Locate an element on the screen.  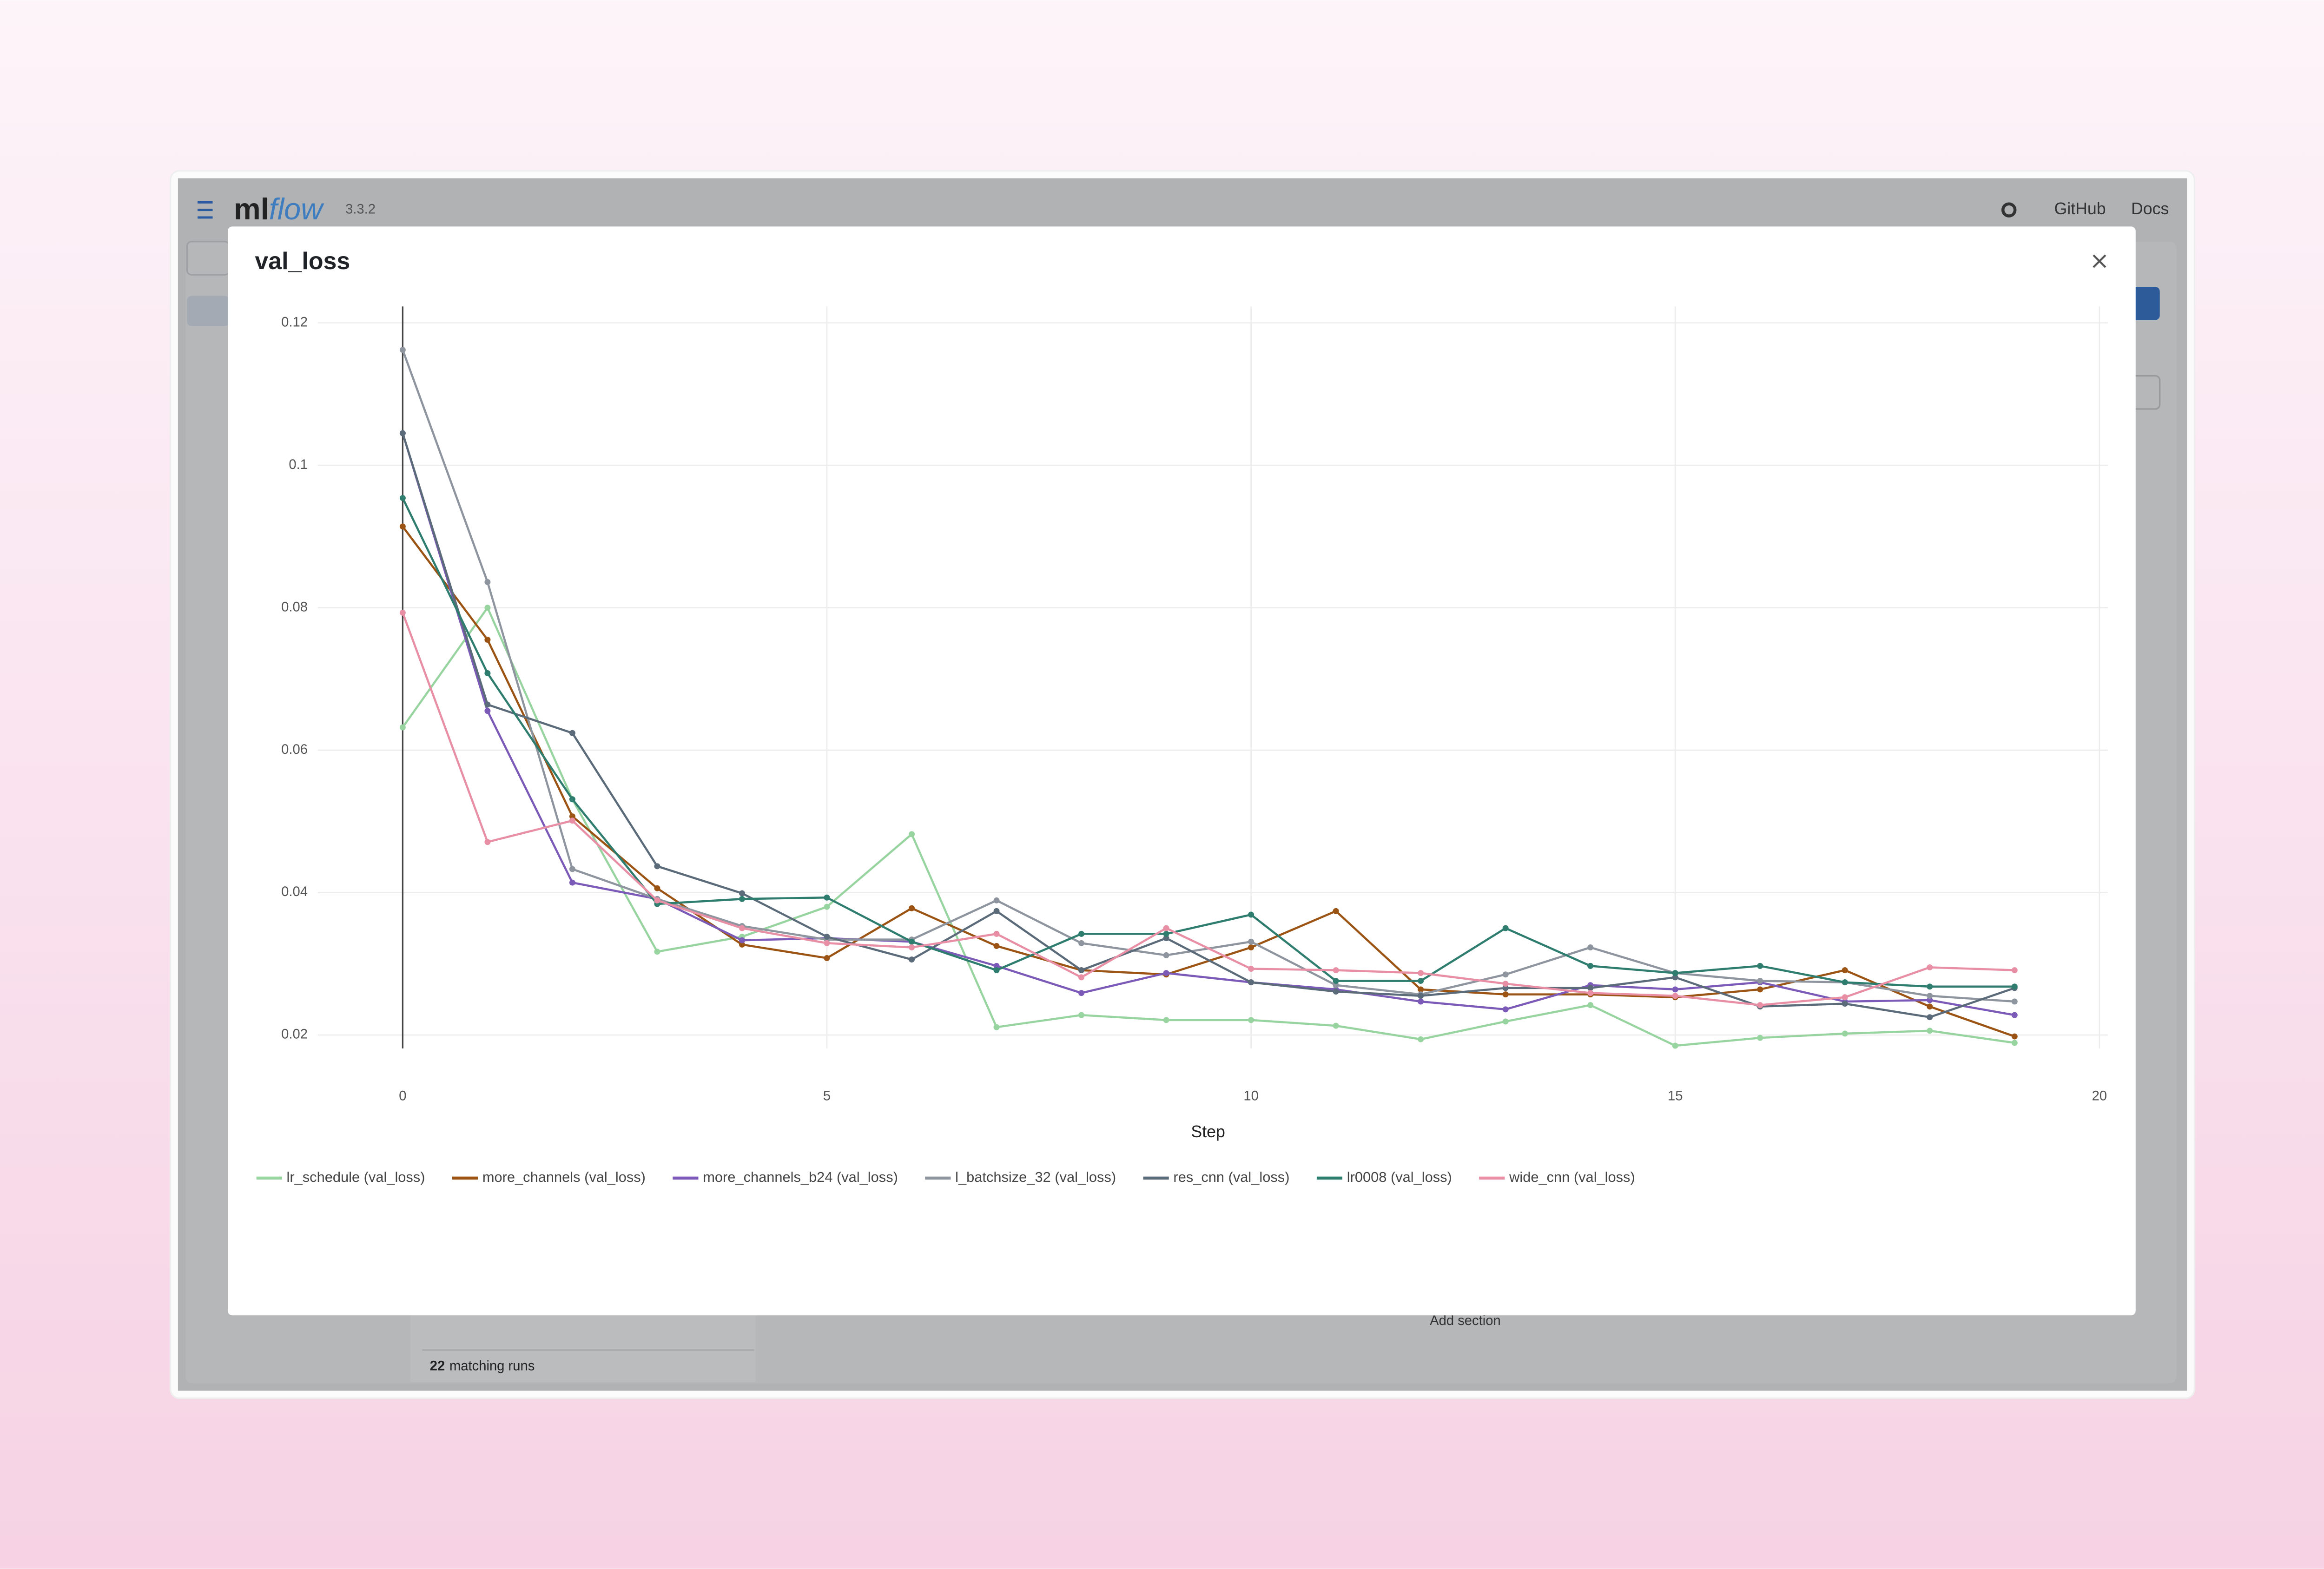
legend-label: more_channels (val_loss) is located at coordinates (564, 1177).